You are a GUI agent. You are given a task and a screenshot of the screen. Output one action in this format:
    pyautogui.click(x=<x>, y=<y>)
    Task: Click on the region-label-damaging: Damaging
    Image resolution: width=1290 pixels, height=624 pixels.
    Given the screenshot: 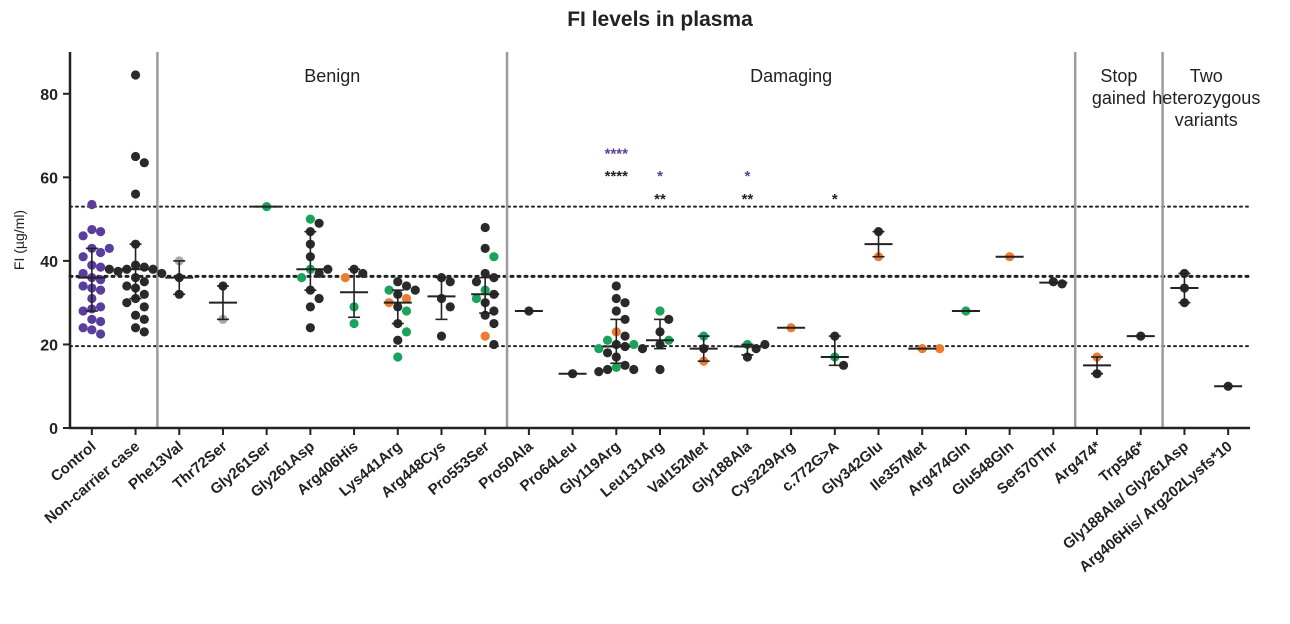 What is the action you would take?
    pyautogui.click(x=791, y=76)
    